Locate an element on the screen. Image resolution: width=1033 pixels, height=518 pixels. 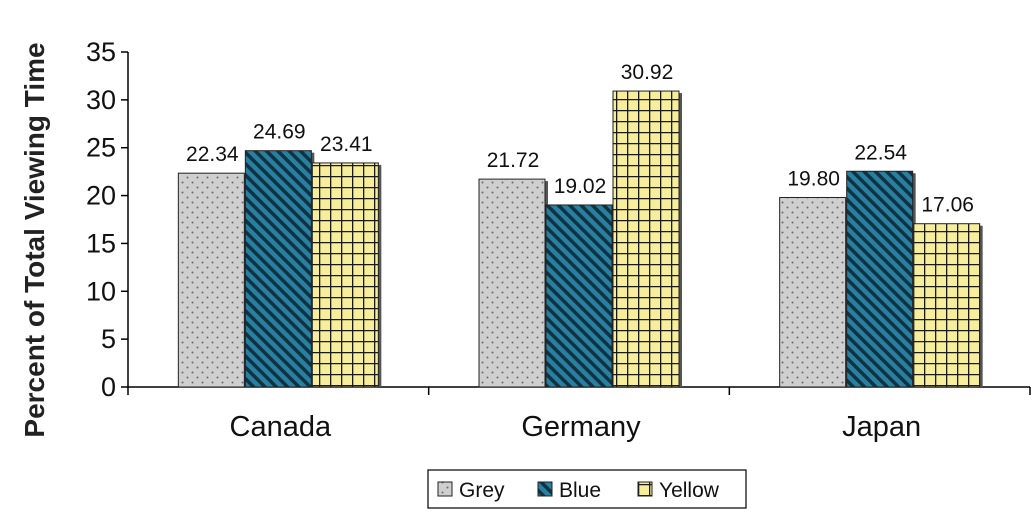
data-label: 17.06 is located at coordinates (947, 205).